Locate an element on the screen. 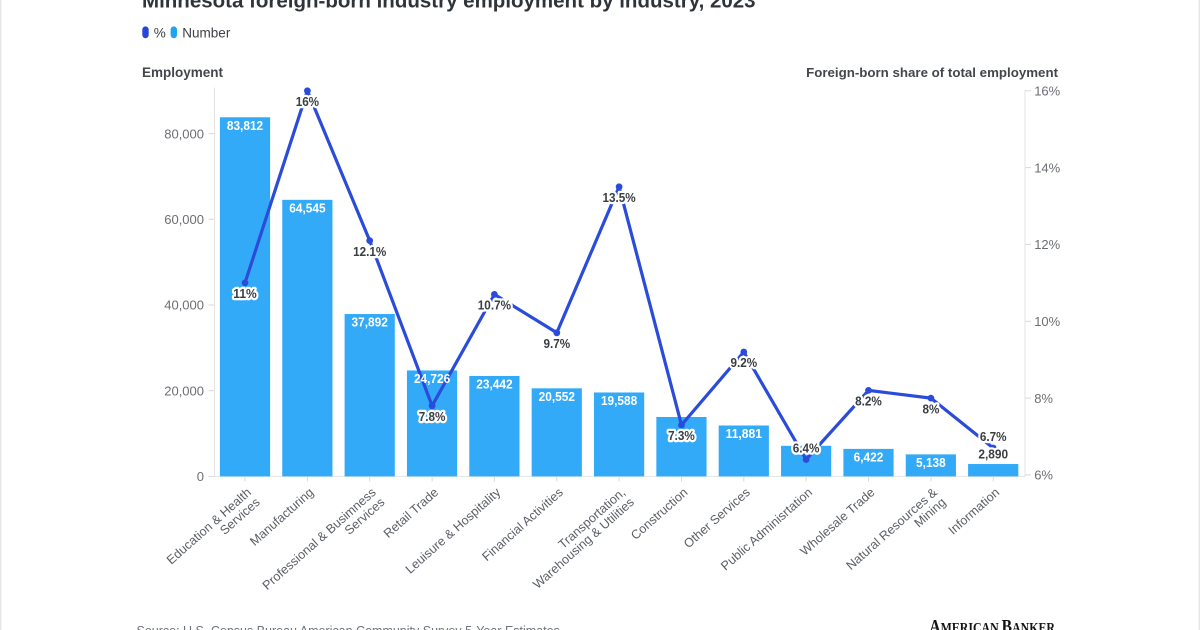  svg-text: 7.3% is located at coordinates (681, 435).